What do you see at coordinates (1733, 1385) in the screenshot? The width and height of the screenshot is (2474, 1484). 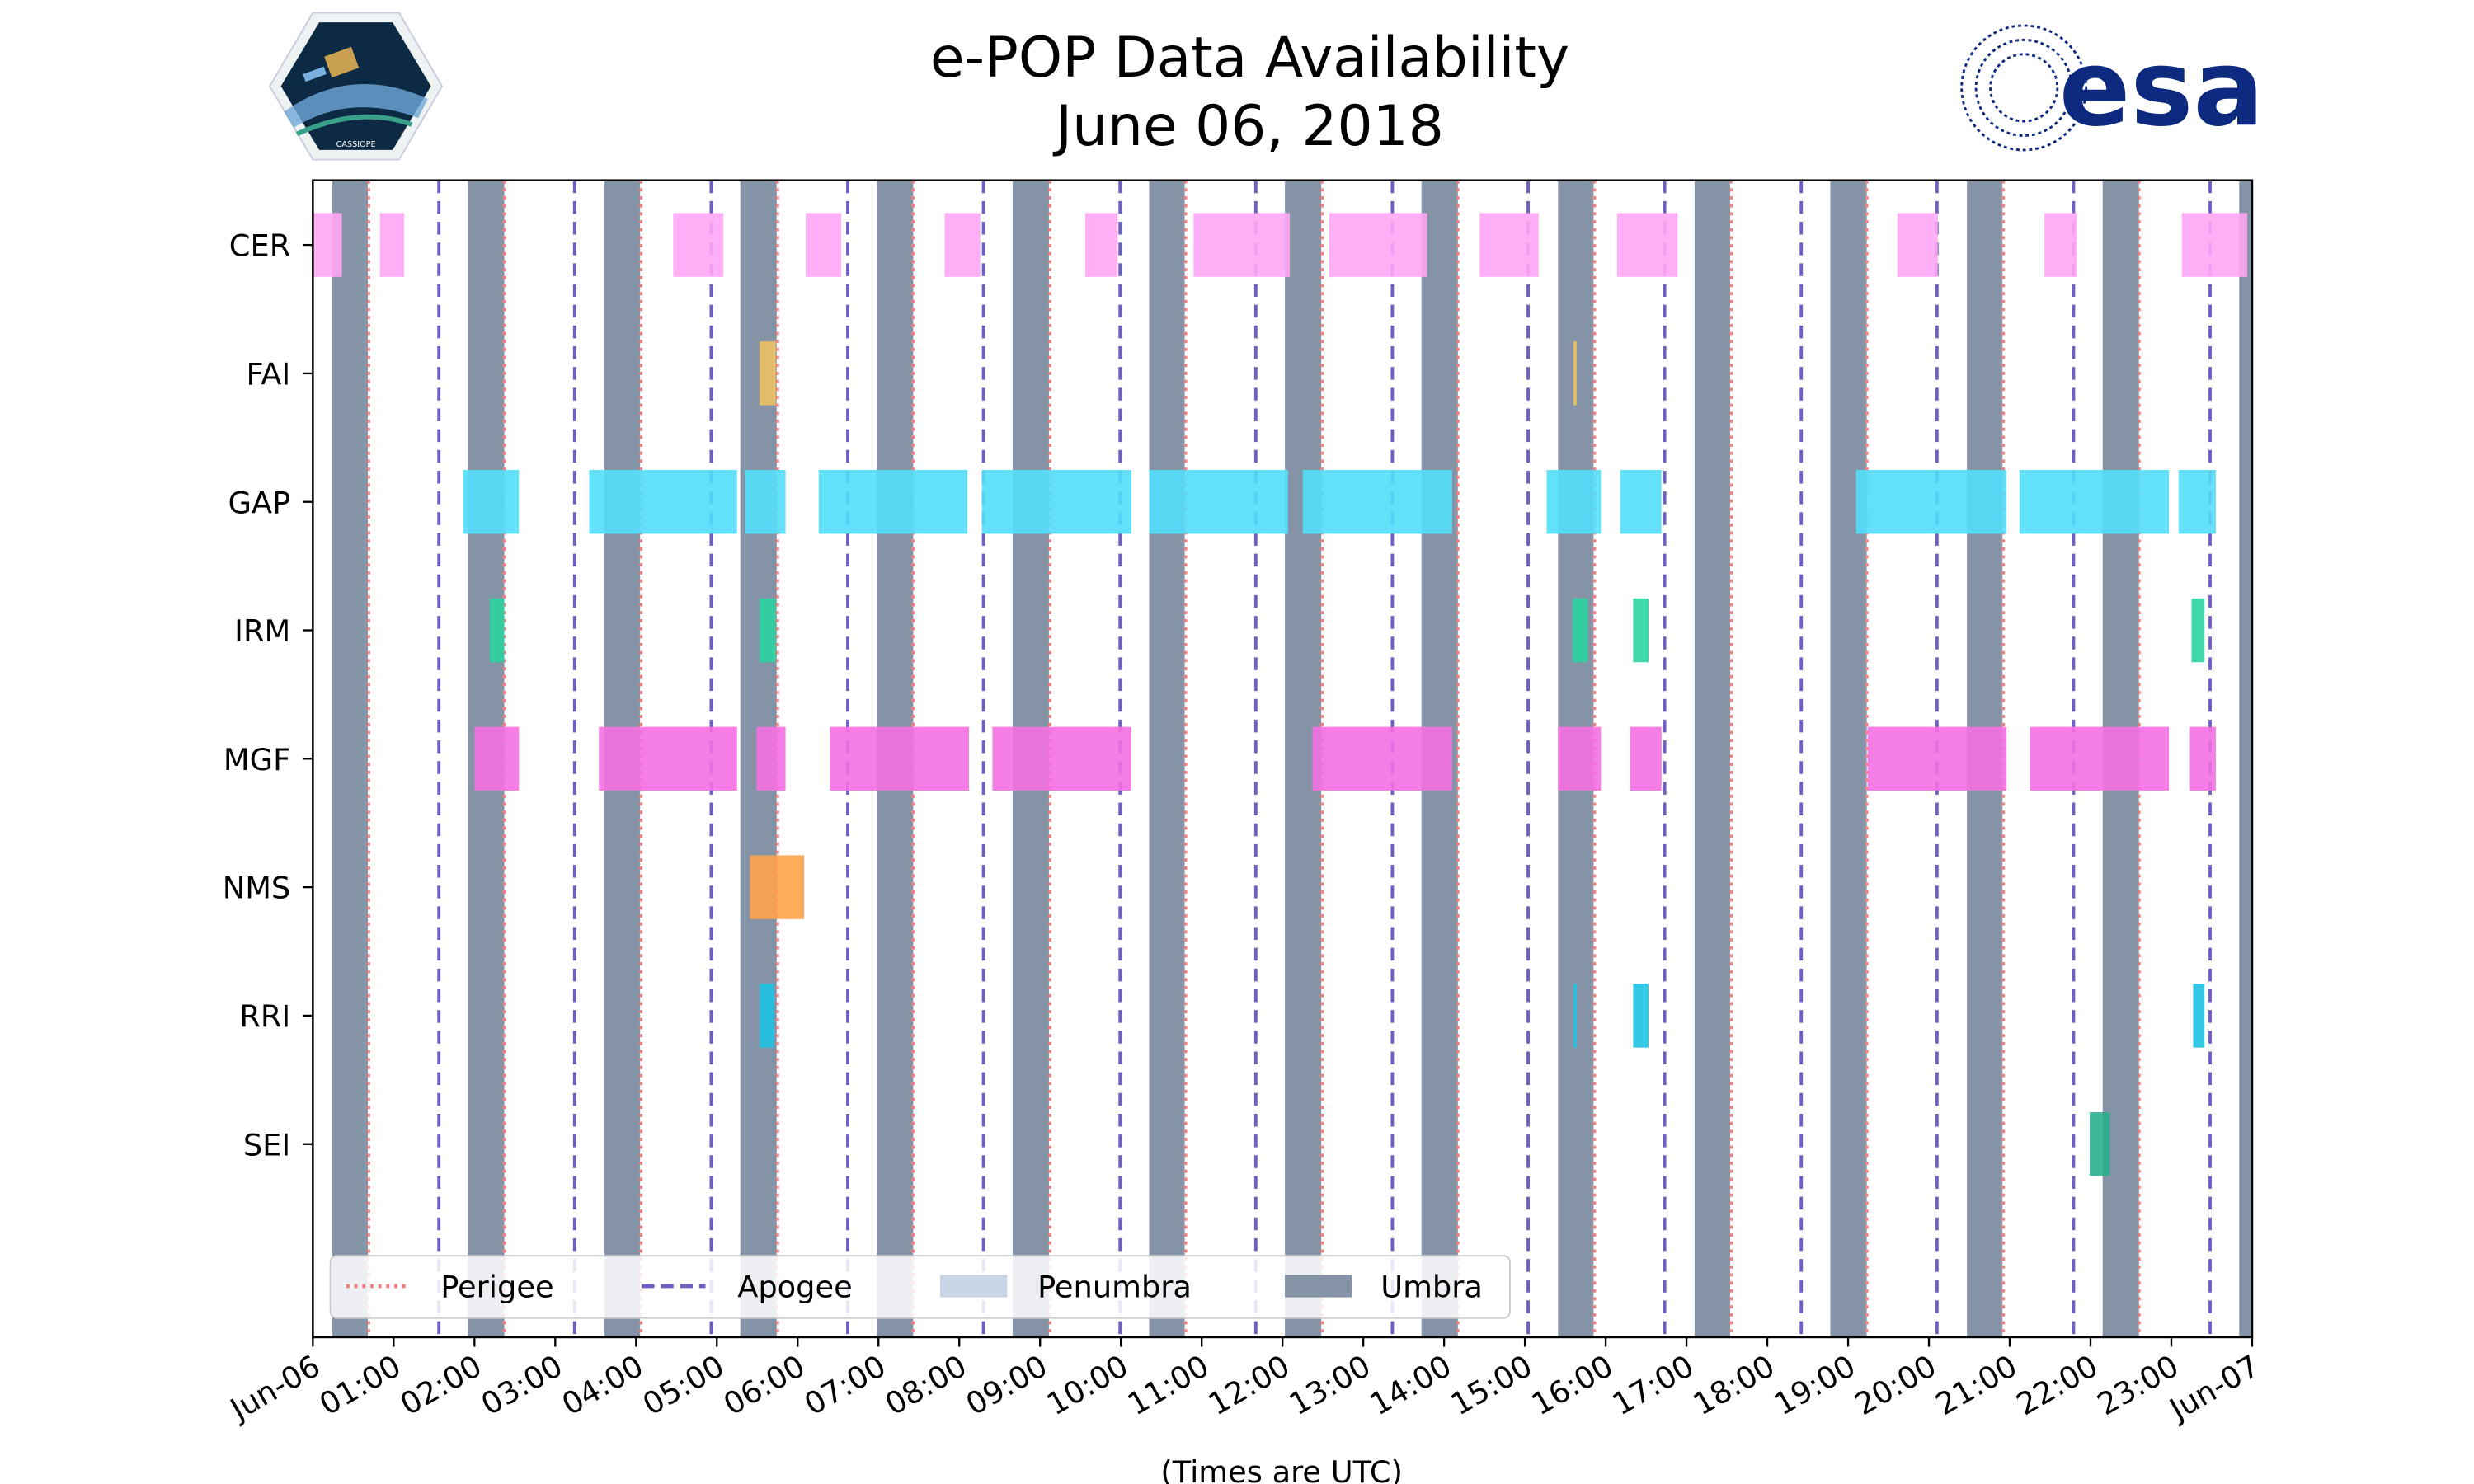 I see `x-tick-label: 18:00` at bounding box center [1733, 1385].